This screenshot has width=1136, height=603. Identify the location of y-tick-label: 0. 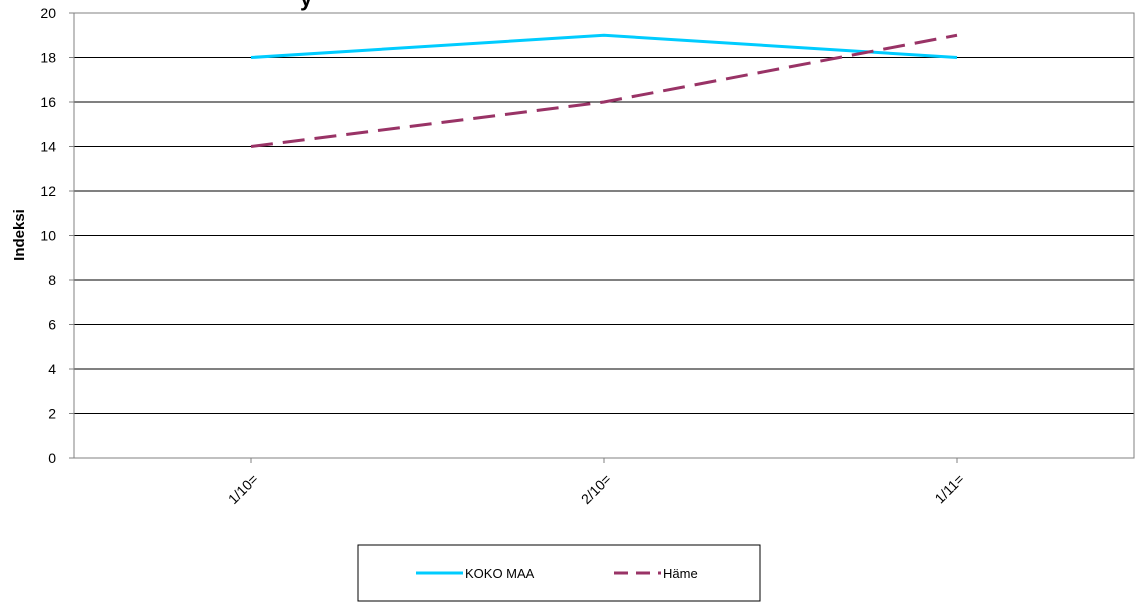
(52, 458).